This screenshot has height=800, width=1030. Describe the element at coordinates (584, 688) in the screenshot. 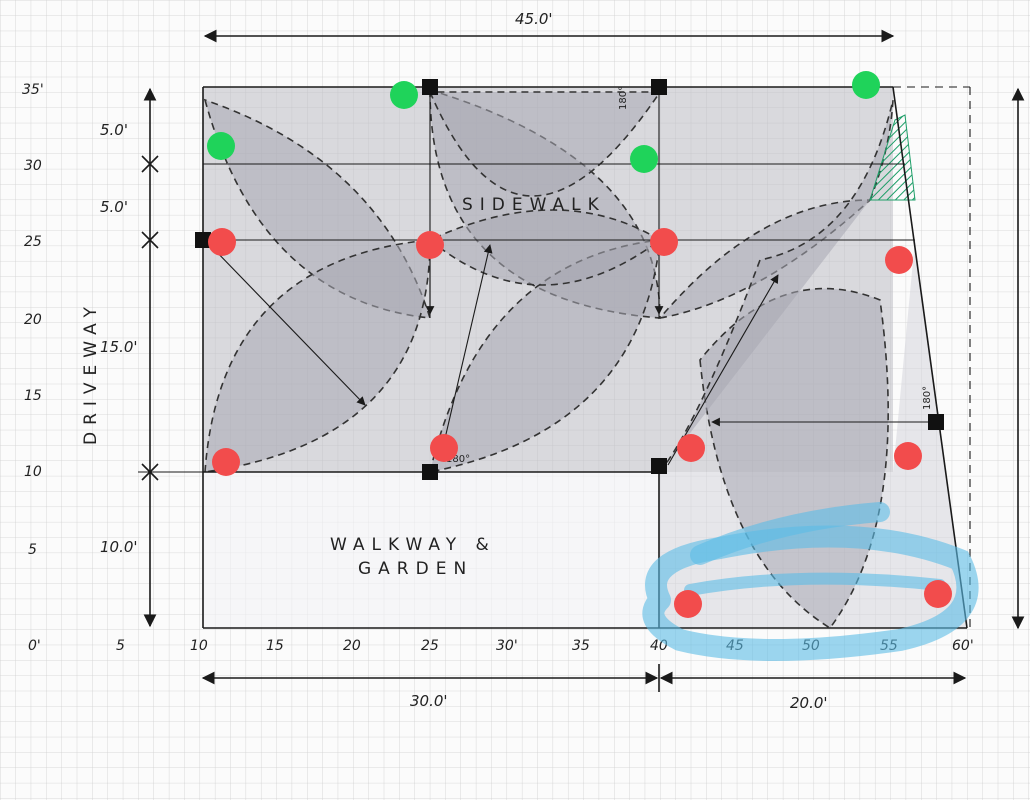

I see `bottom-dimensions: 30.0' 20.0'` at that location.